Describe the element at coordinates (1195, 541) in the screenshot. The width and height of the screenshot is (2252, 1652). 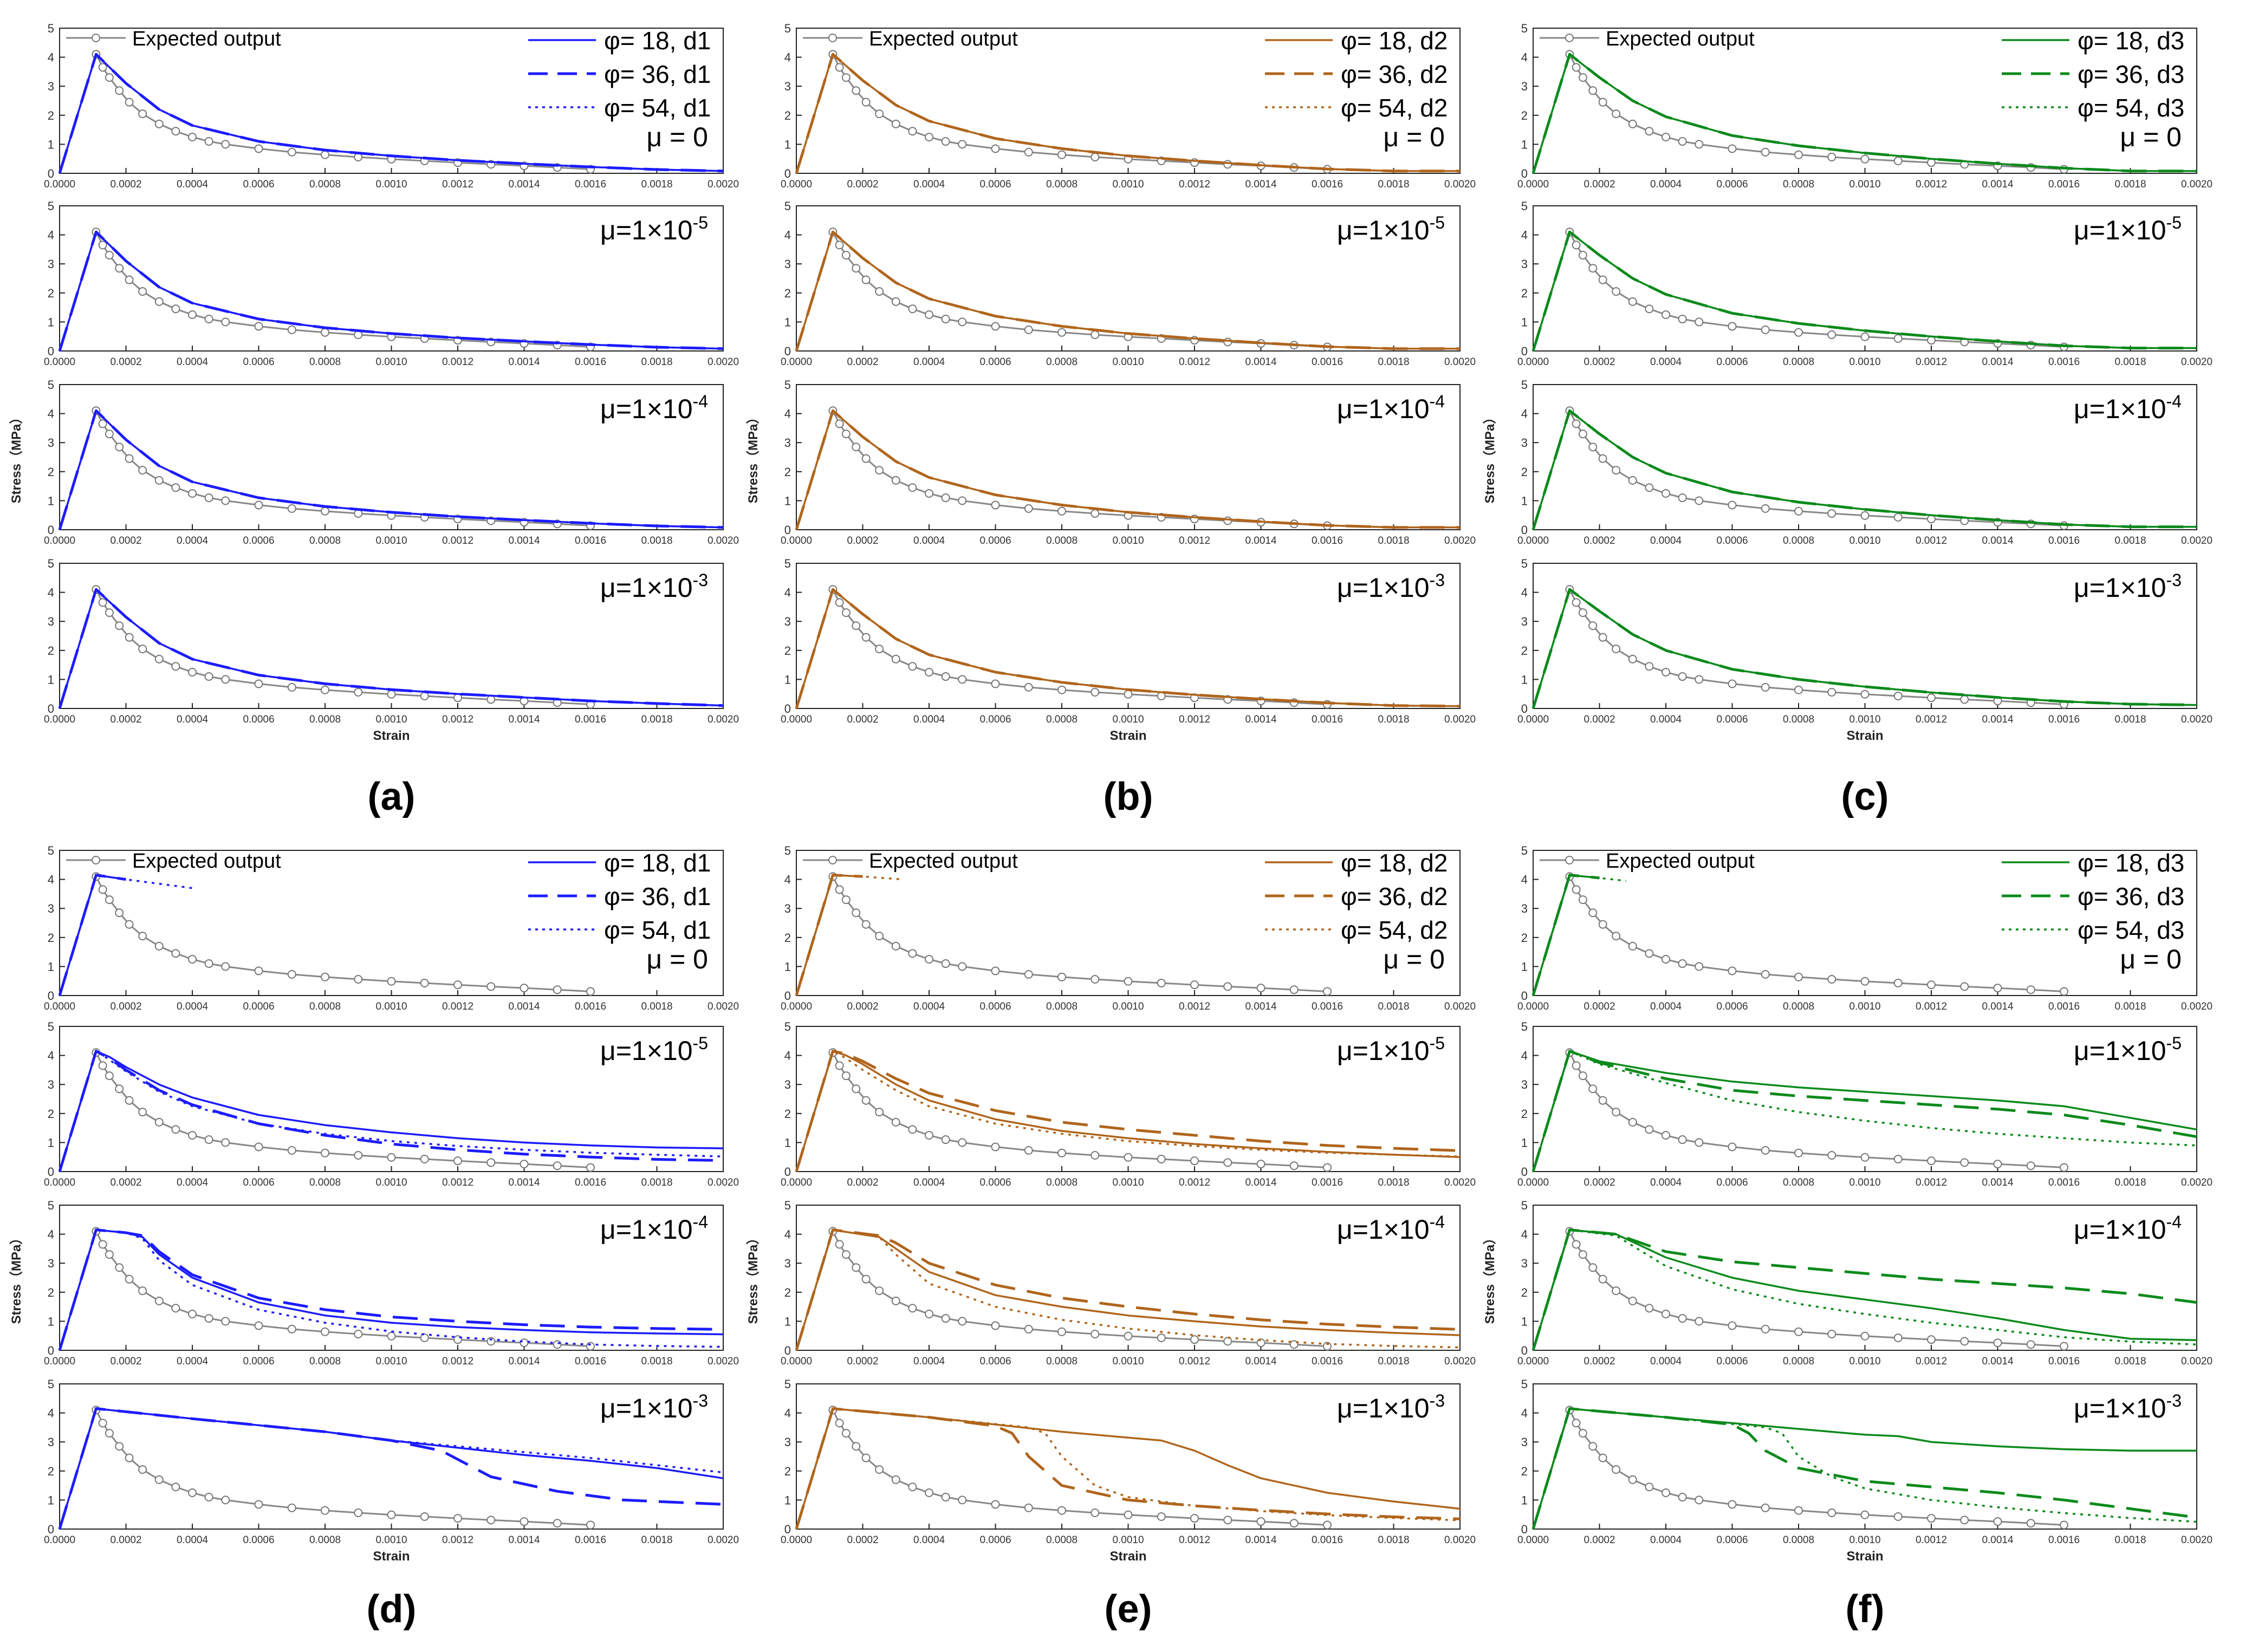
I see `x-tick-label: 0.0012` at that location.